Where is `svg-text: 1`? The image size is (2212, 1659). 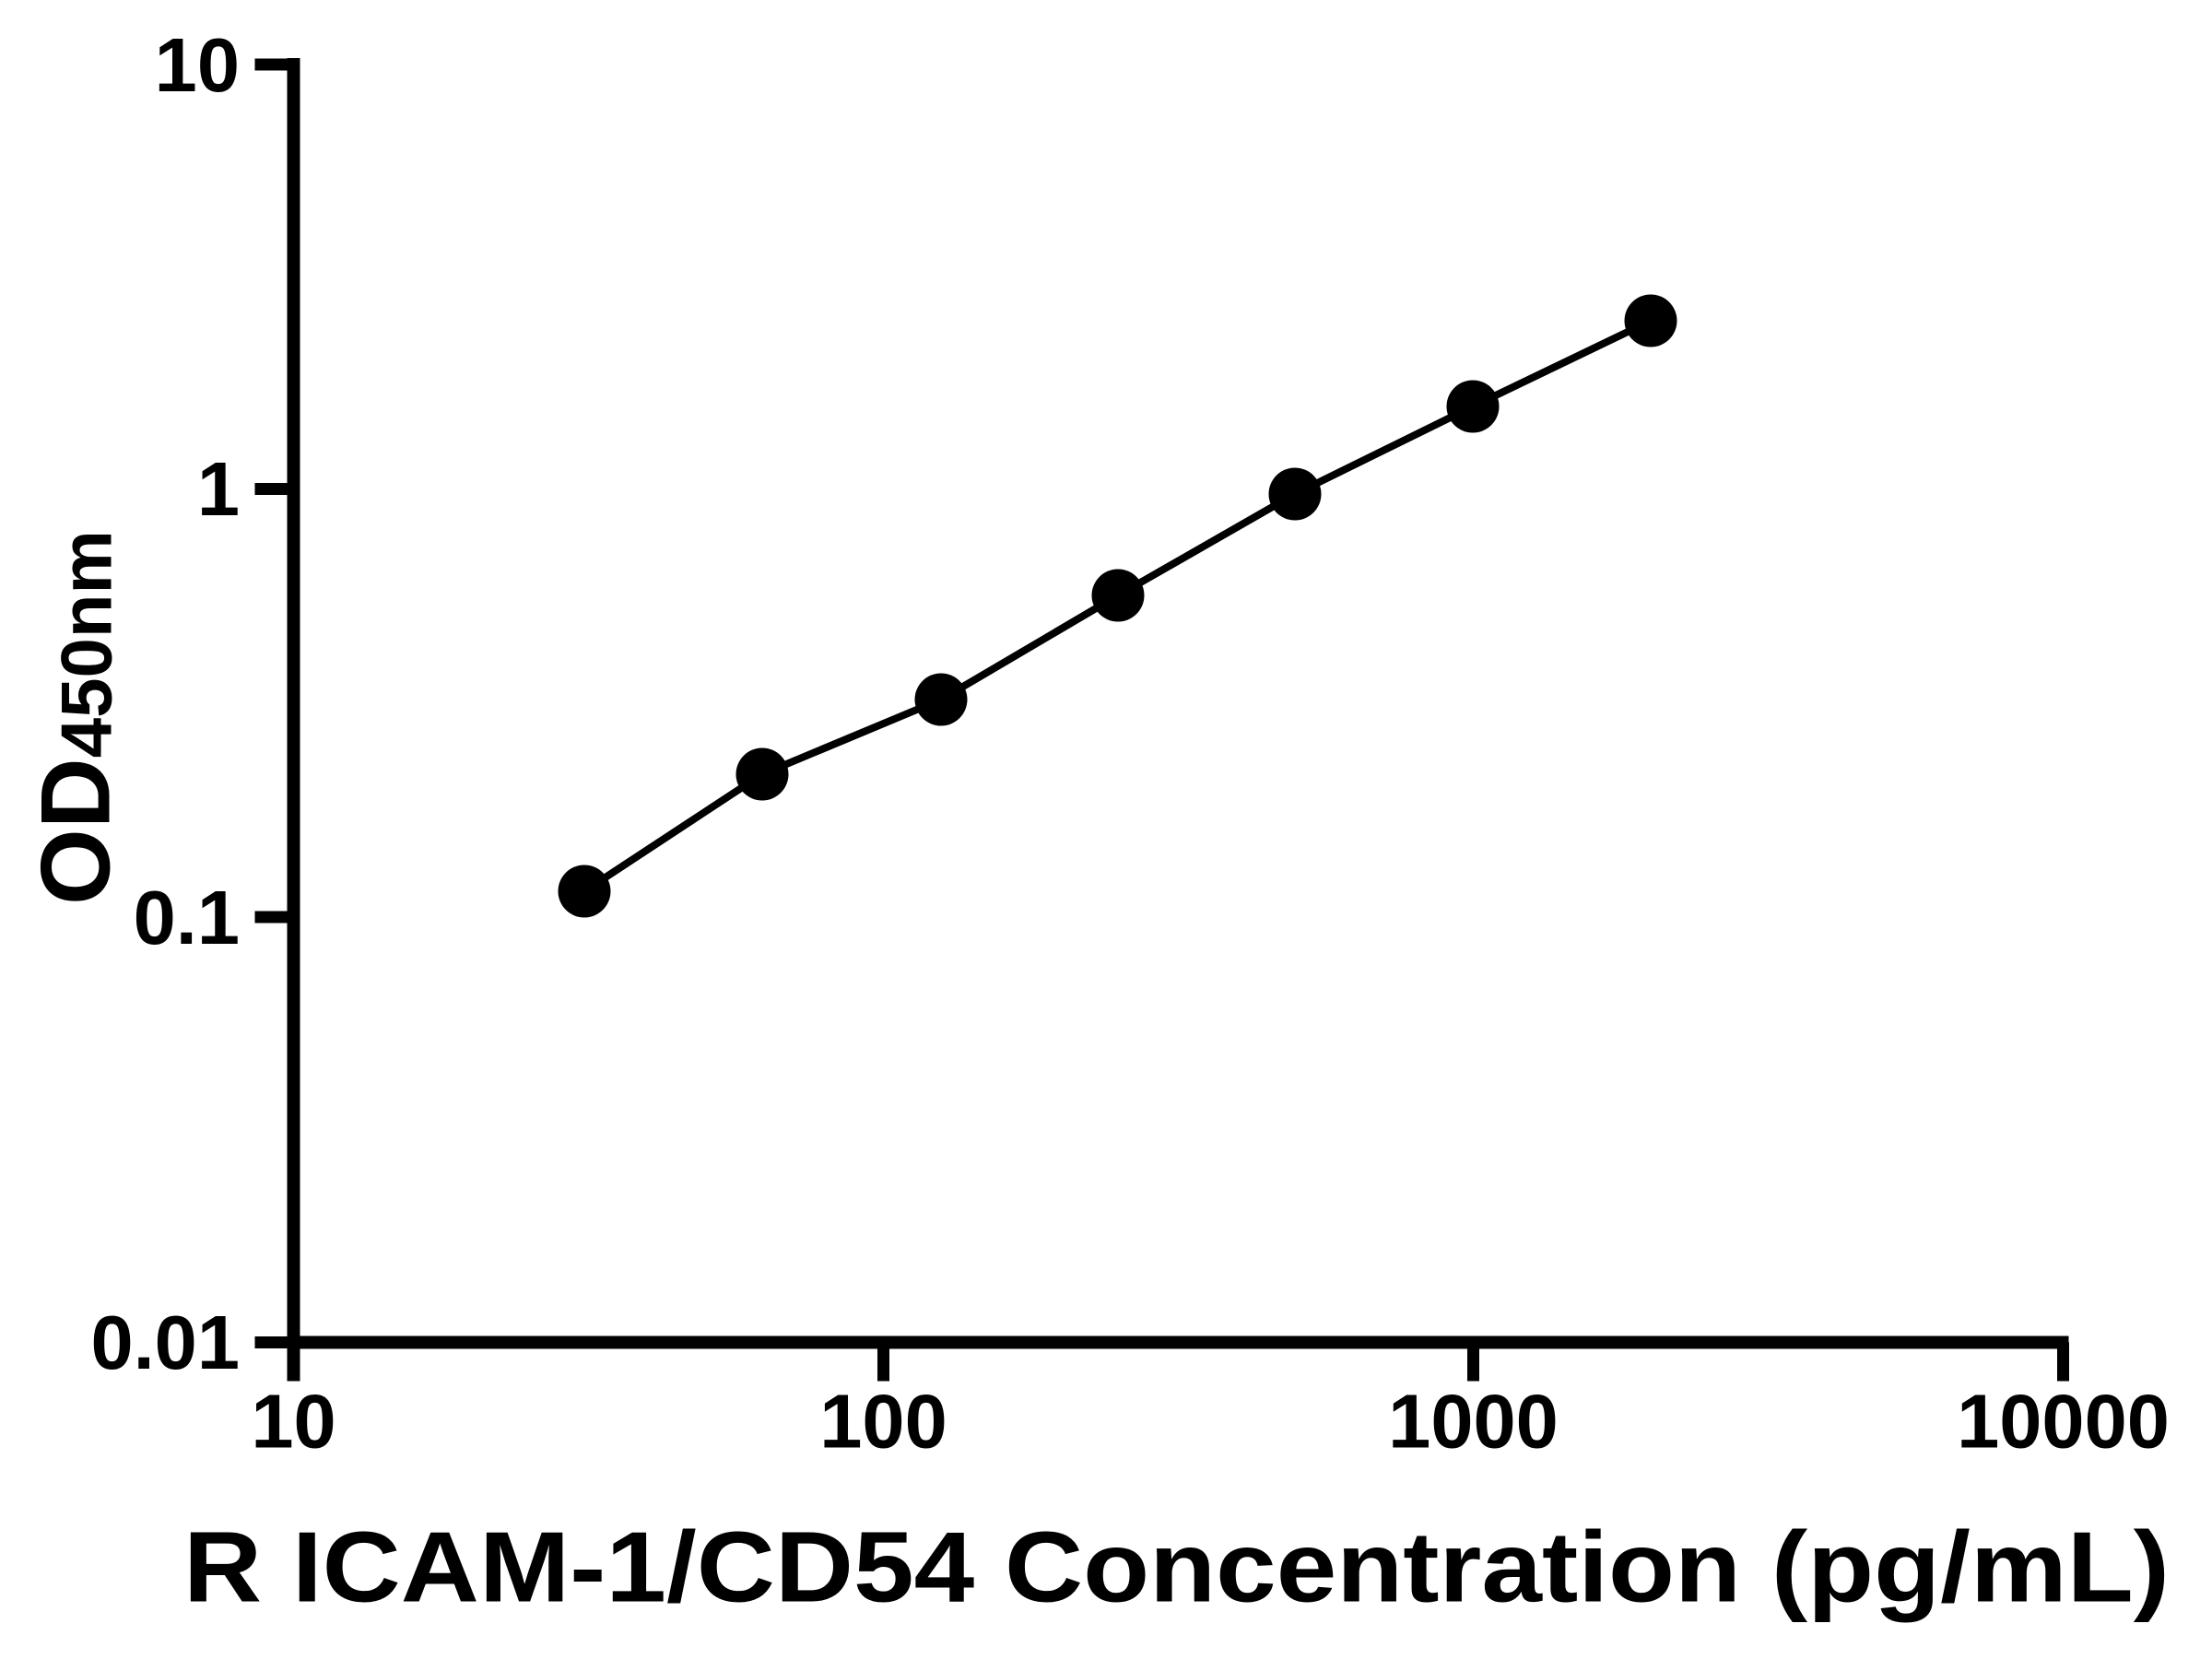
svg-text: 1 is located at coordinates (218, 489).